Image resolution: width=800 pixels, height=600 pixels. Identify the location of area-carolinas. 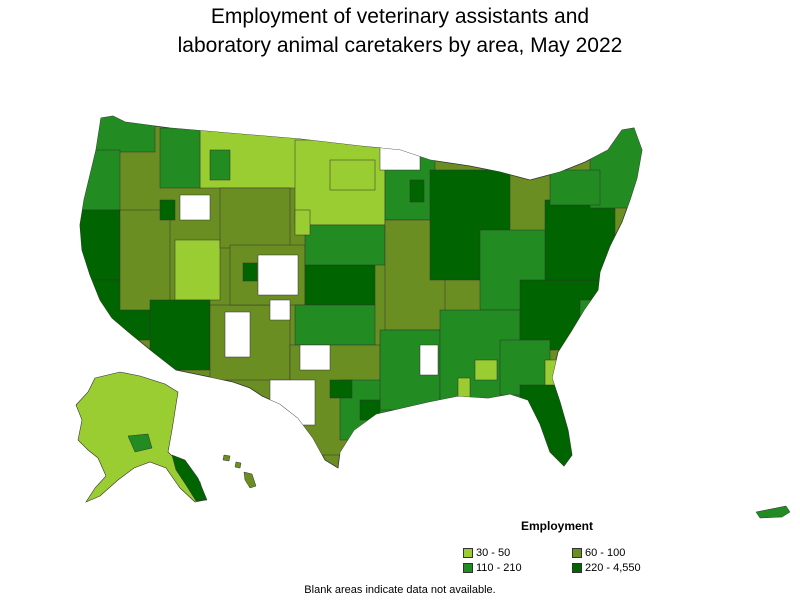
(560, 315).